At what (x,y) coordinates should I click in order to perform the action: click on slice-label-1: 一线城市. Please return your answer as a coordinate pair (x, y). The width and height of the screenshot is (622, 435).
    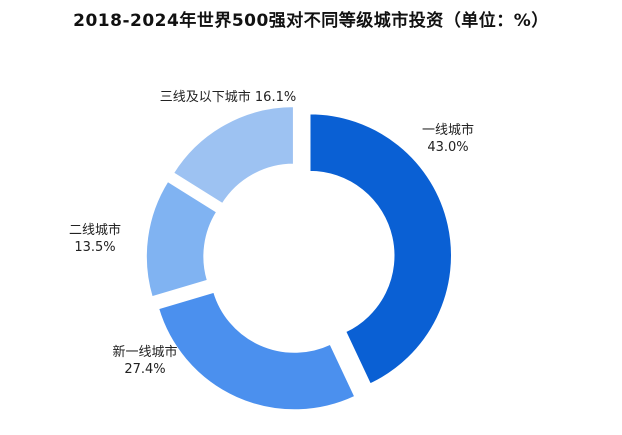
    Looking at the image, I should click on (448, 130).